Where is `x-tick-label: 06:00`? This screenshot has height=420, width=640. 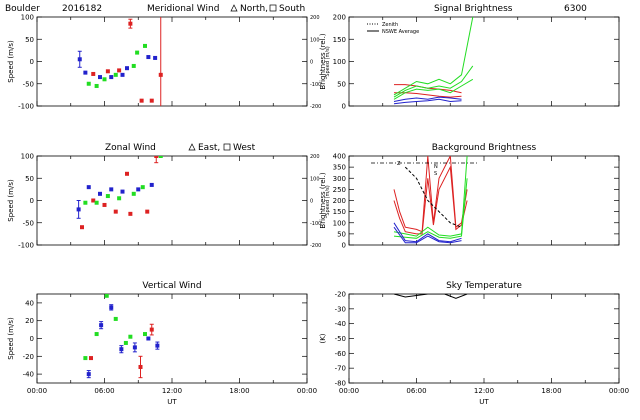
x-tick-label: 06:00 is located at coordinates (104, 391).